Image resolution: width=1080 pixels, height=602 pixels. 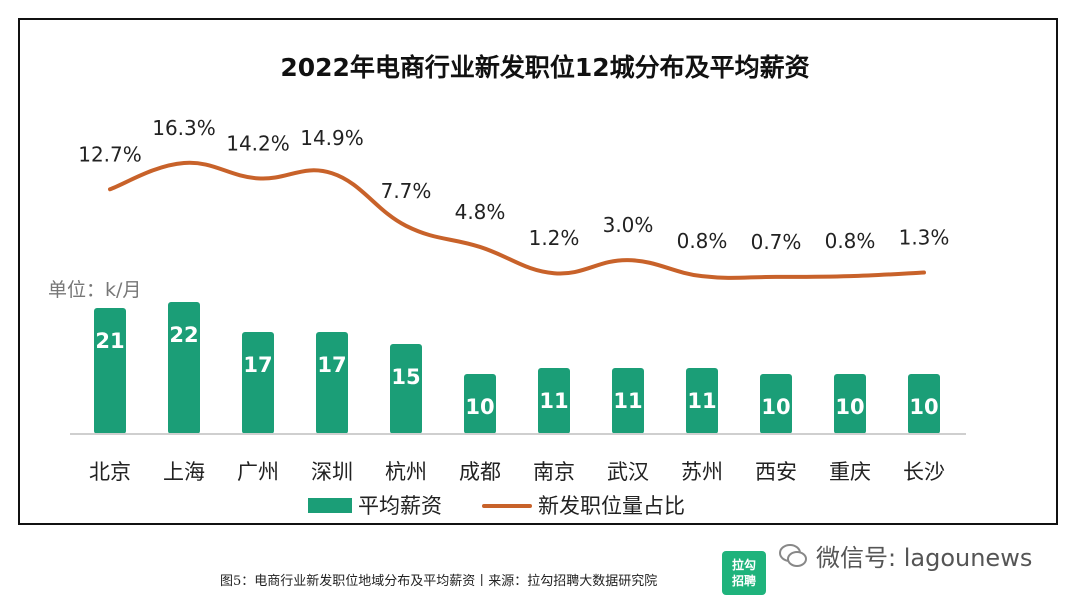 What do you see at coordinates (110, 472) in the screenshot?
I see `x-tick-label: 北京` at bounding box center [110, 472].